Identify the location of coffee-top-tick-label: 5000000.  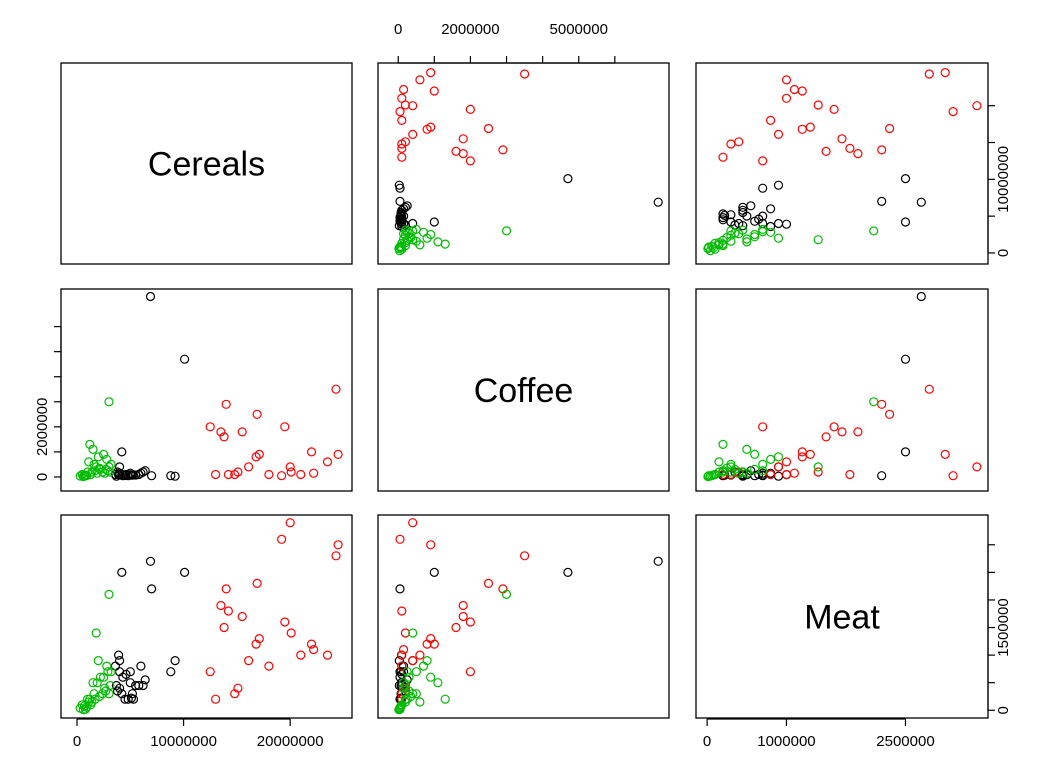
(579, 29).